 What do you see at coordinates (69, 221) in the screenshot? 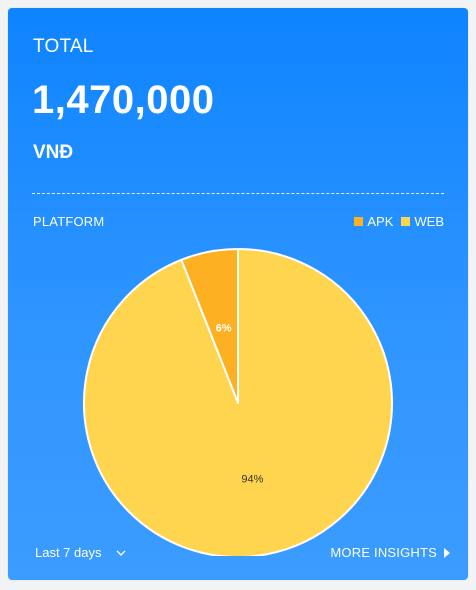
I see `platform-label: PLATFORM` at bounding box center [69, 221].